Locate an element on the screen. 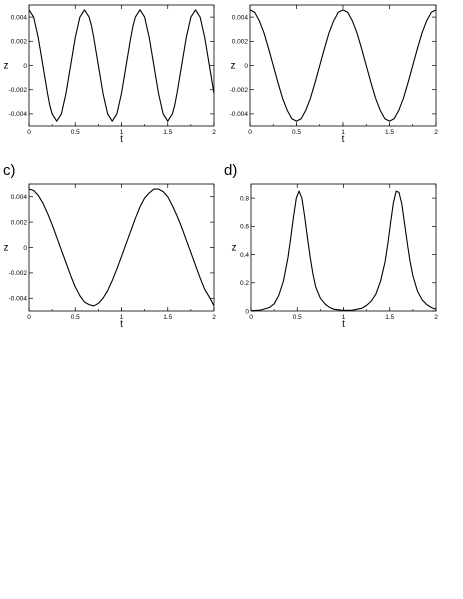 The height and width of the screenshot is (599, 463). chart-d: 0 0.5 1 1.5 2 0 0.2 0.4 0.6 0.8 t z d) is located at coordinates (331, 246).